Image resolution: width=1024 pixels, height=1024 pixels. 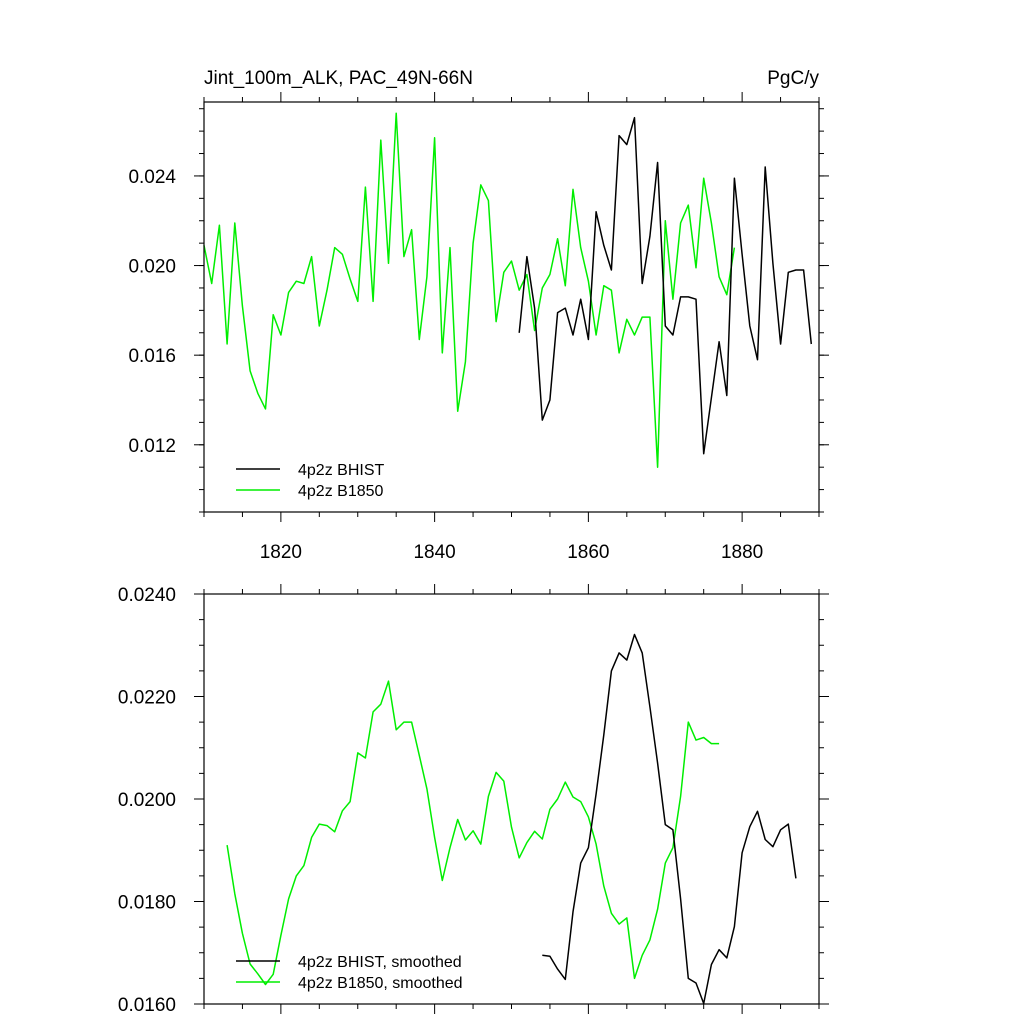 What do you see at coordinates (152, 267) in the screenshot?
I see `y-tick-label: 0.020` at bounding box center [152, 267].